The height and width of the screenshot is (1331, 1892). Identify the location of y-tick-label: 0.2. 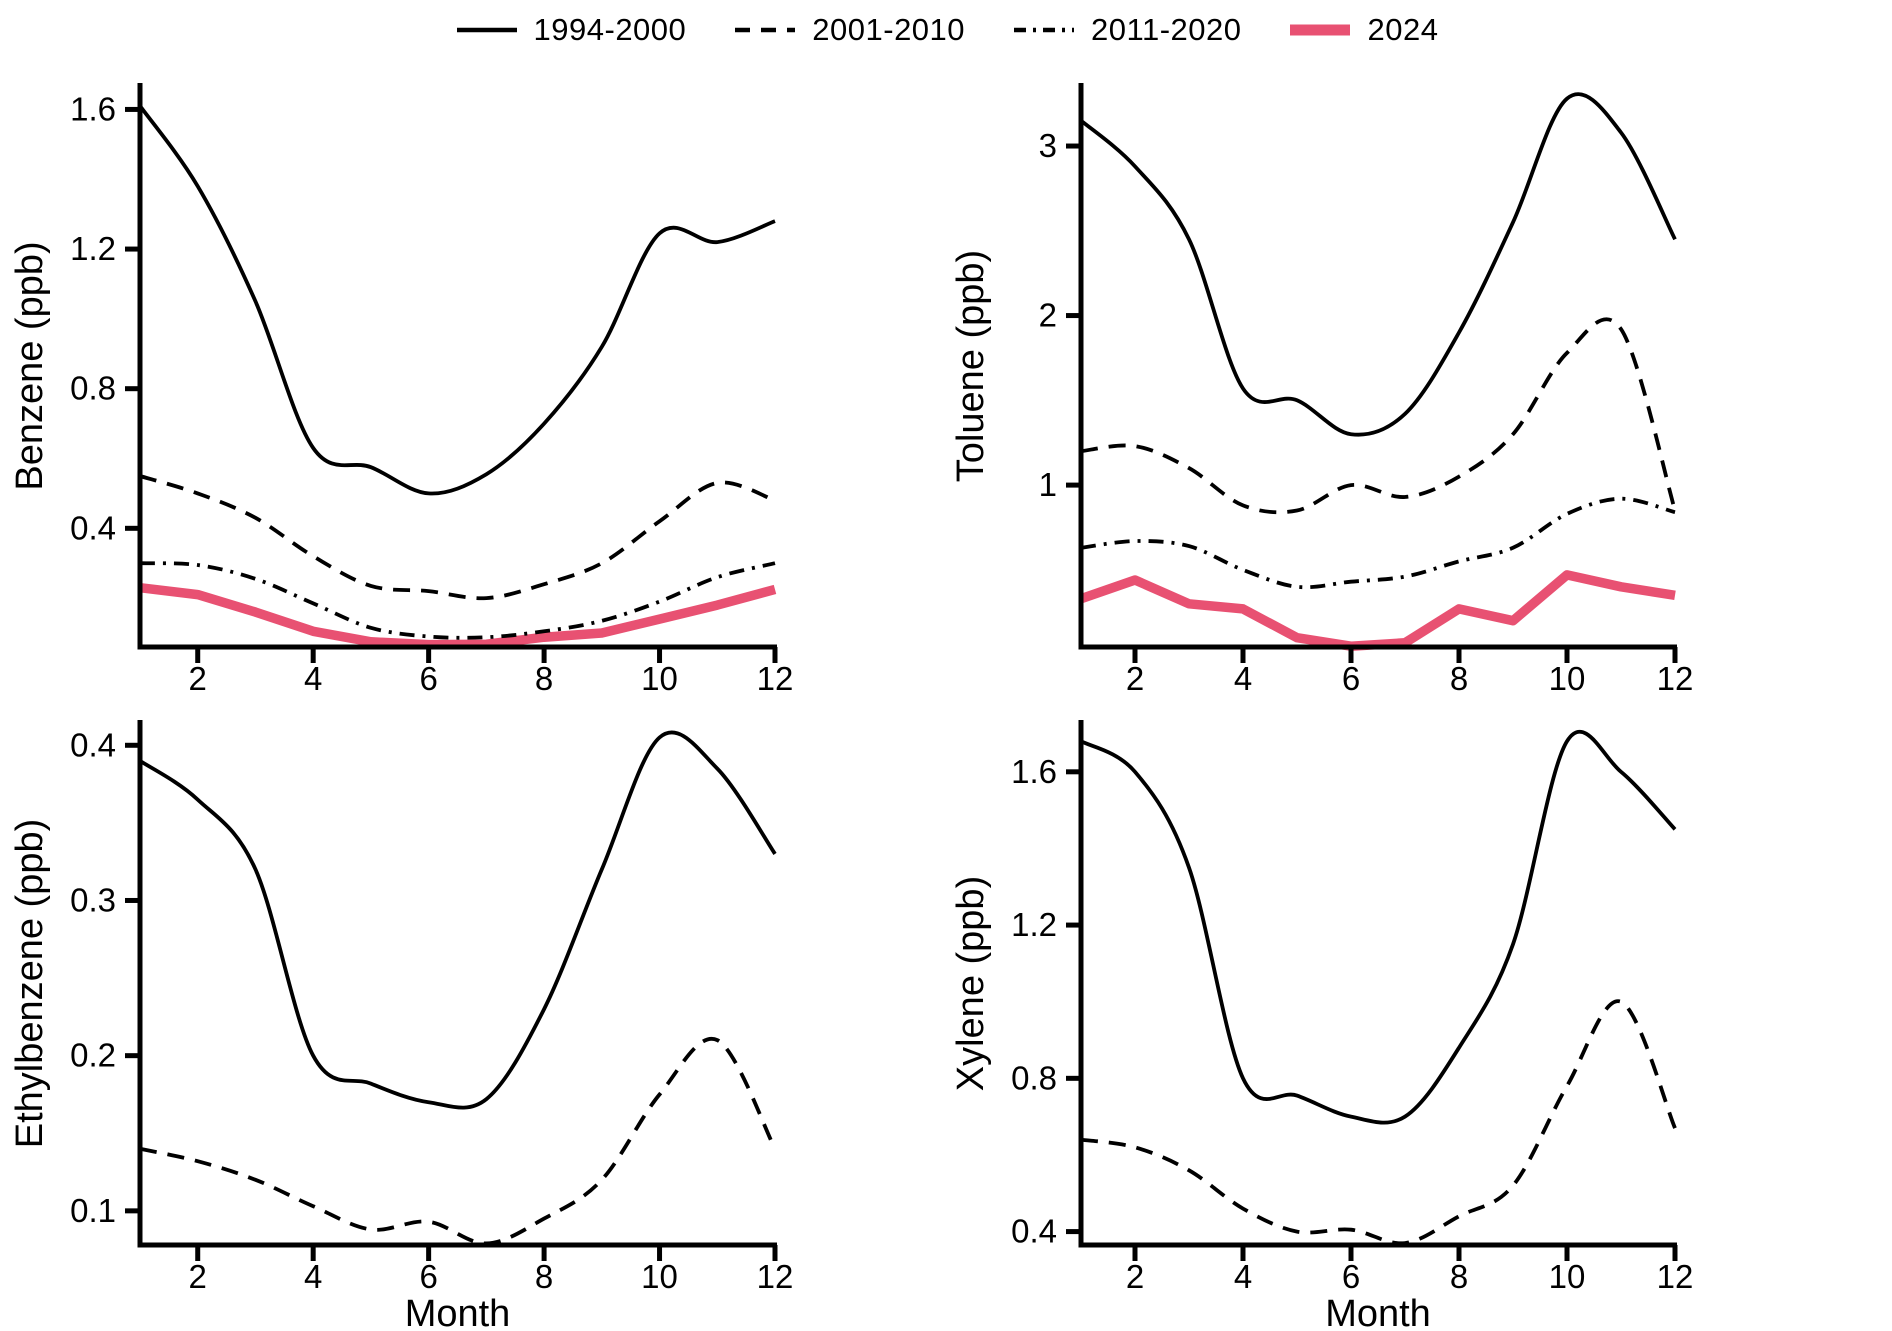
(93, 1055).